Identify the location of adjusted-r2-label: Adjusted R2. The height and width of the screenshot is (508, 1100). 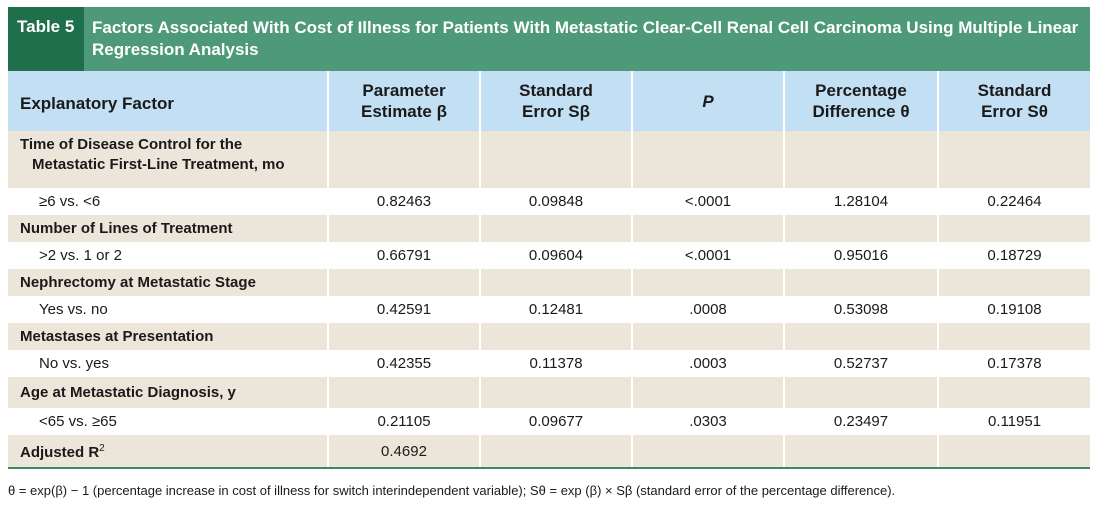
(168, 451).